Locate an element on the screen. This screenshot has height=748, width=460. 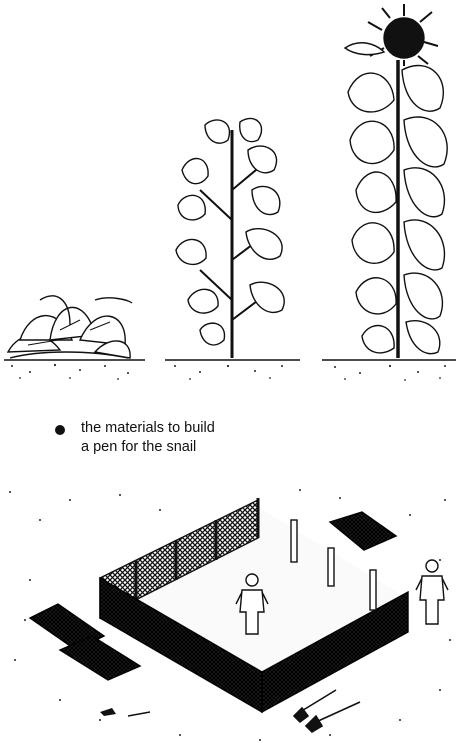
caption-line-1: the materials to build is located at coordinates (148, 428).